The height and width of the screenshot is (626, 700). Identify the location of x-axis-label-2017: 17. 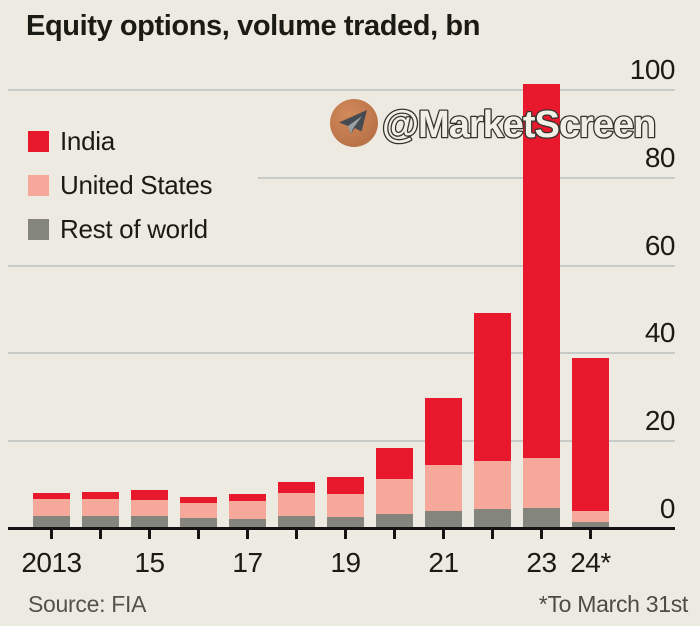
(247, 562).